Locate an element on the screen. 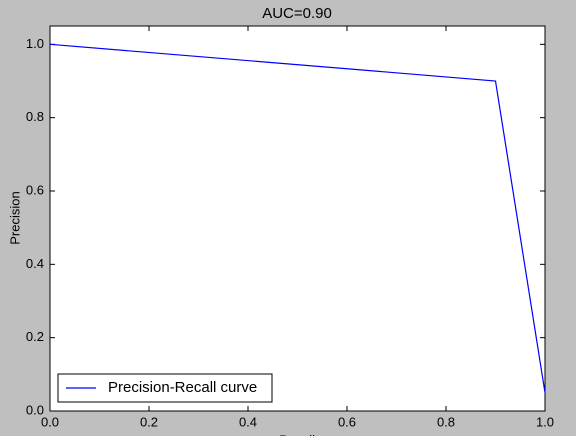 This screenshot has height=436, width=576. x-tick-label: 0.6 is located at coordinates (347, 421).